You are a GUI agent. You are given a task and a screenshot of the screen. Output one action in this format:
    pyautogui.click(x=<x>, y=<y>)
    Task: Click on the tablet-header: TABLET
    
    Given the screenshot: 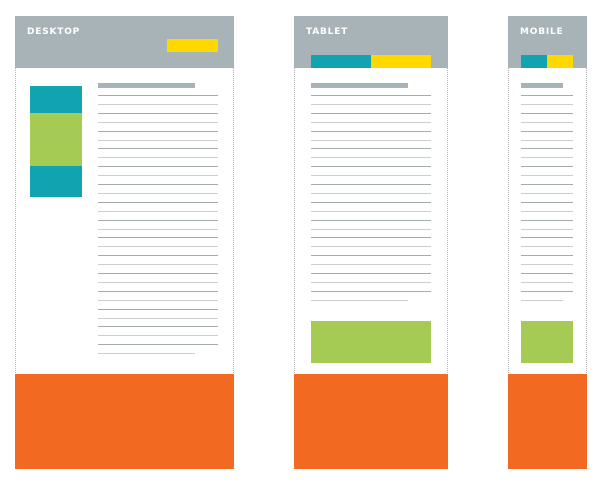 What is the action you would take?
    pyautogui.click(x=371, y=42)
    